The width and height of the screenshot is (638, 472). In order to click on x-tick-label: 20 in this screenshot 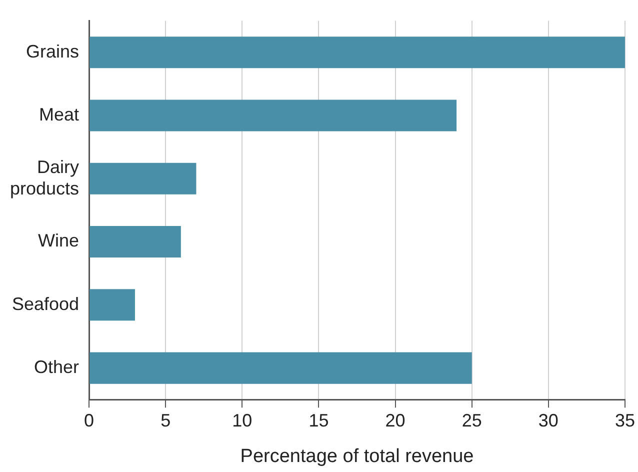, I will do `click(395, 420)`.